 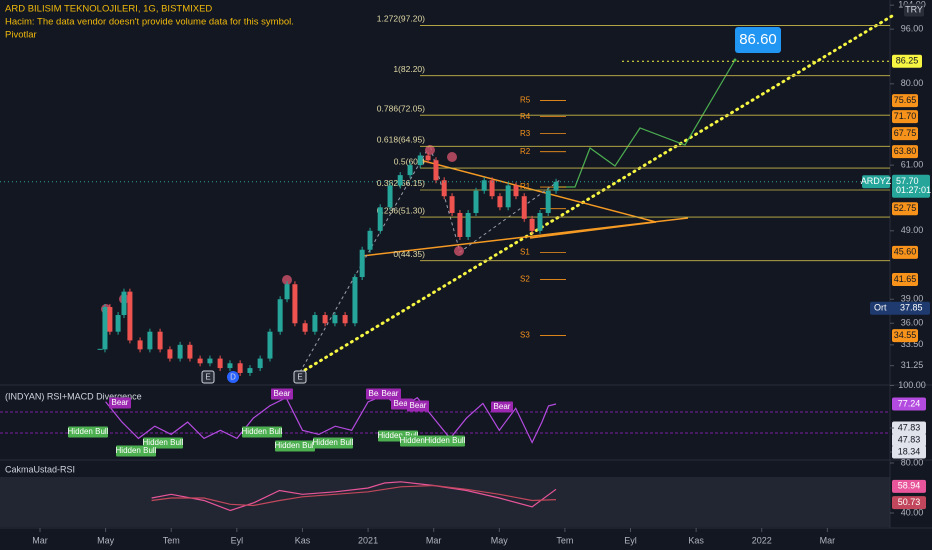 What do you see at coordinates (912, 299) in the screenshot?
I see `y-tick-label: 39.00` at bounding box center [912, 299].